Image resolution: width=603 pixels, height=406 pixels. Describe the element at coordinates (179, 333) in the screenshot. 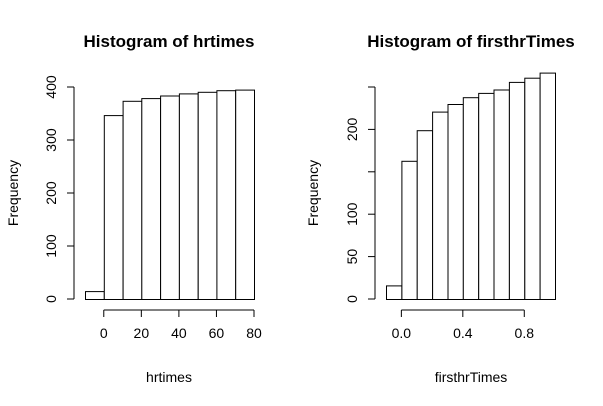

I see `x-tick-label: 40` at that location.